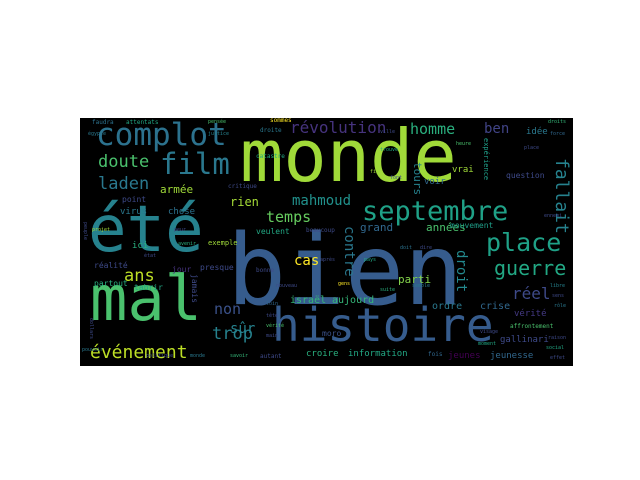  I want to click on word-loin: loin, so click(272, 304).